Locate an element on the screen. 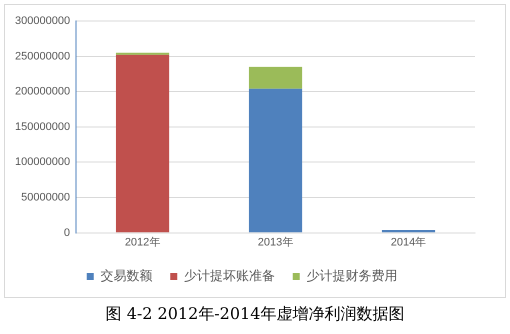 Image resolution: width=510 pixels, height=334 pixels. y-tick-label: 300000000 is located at coordinates (42, 21).